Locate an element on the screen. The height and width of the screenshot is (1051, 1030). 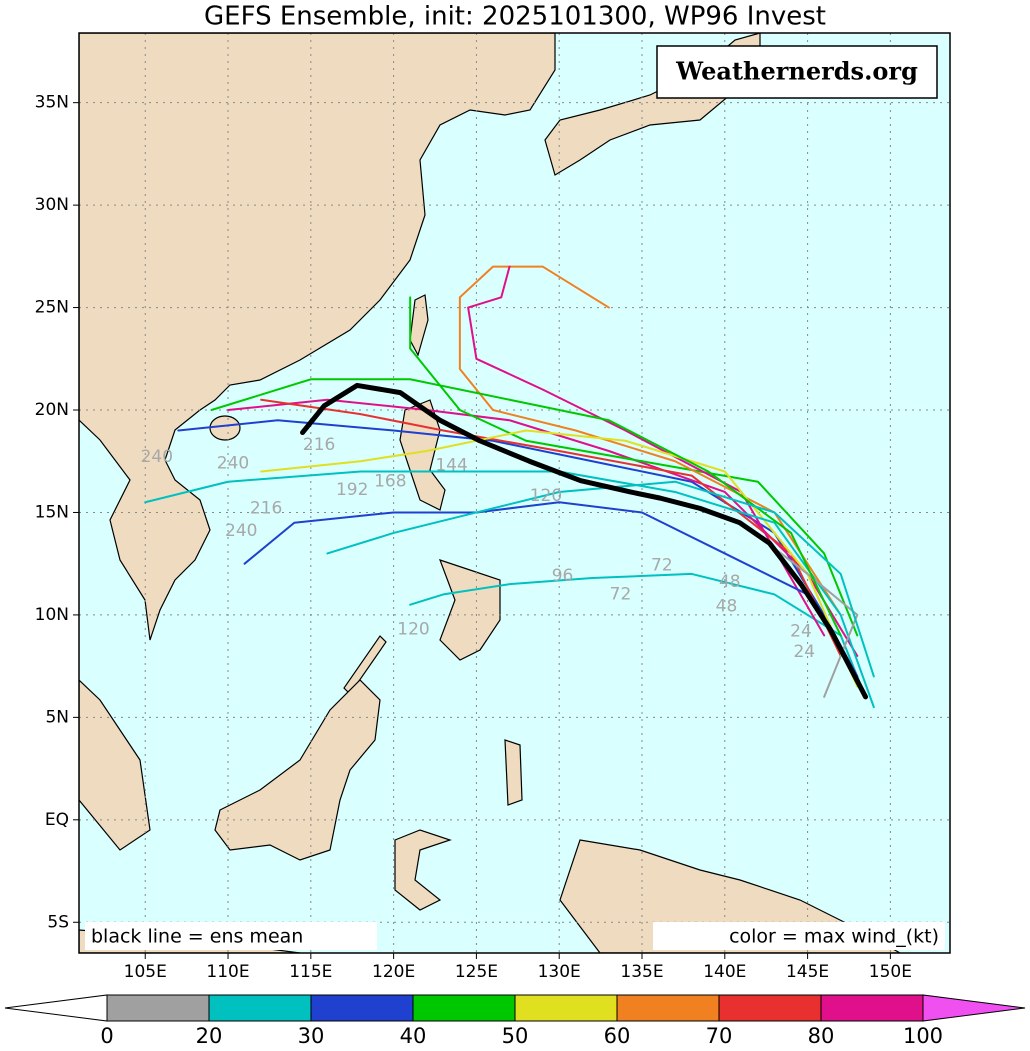
x-tick-label: 110E is located at coordinates (227, 972).